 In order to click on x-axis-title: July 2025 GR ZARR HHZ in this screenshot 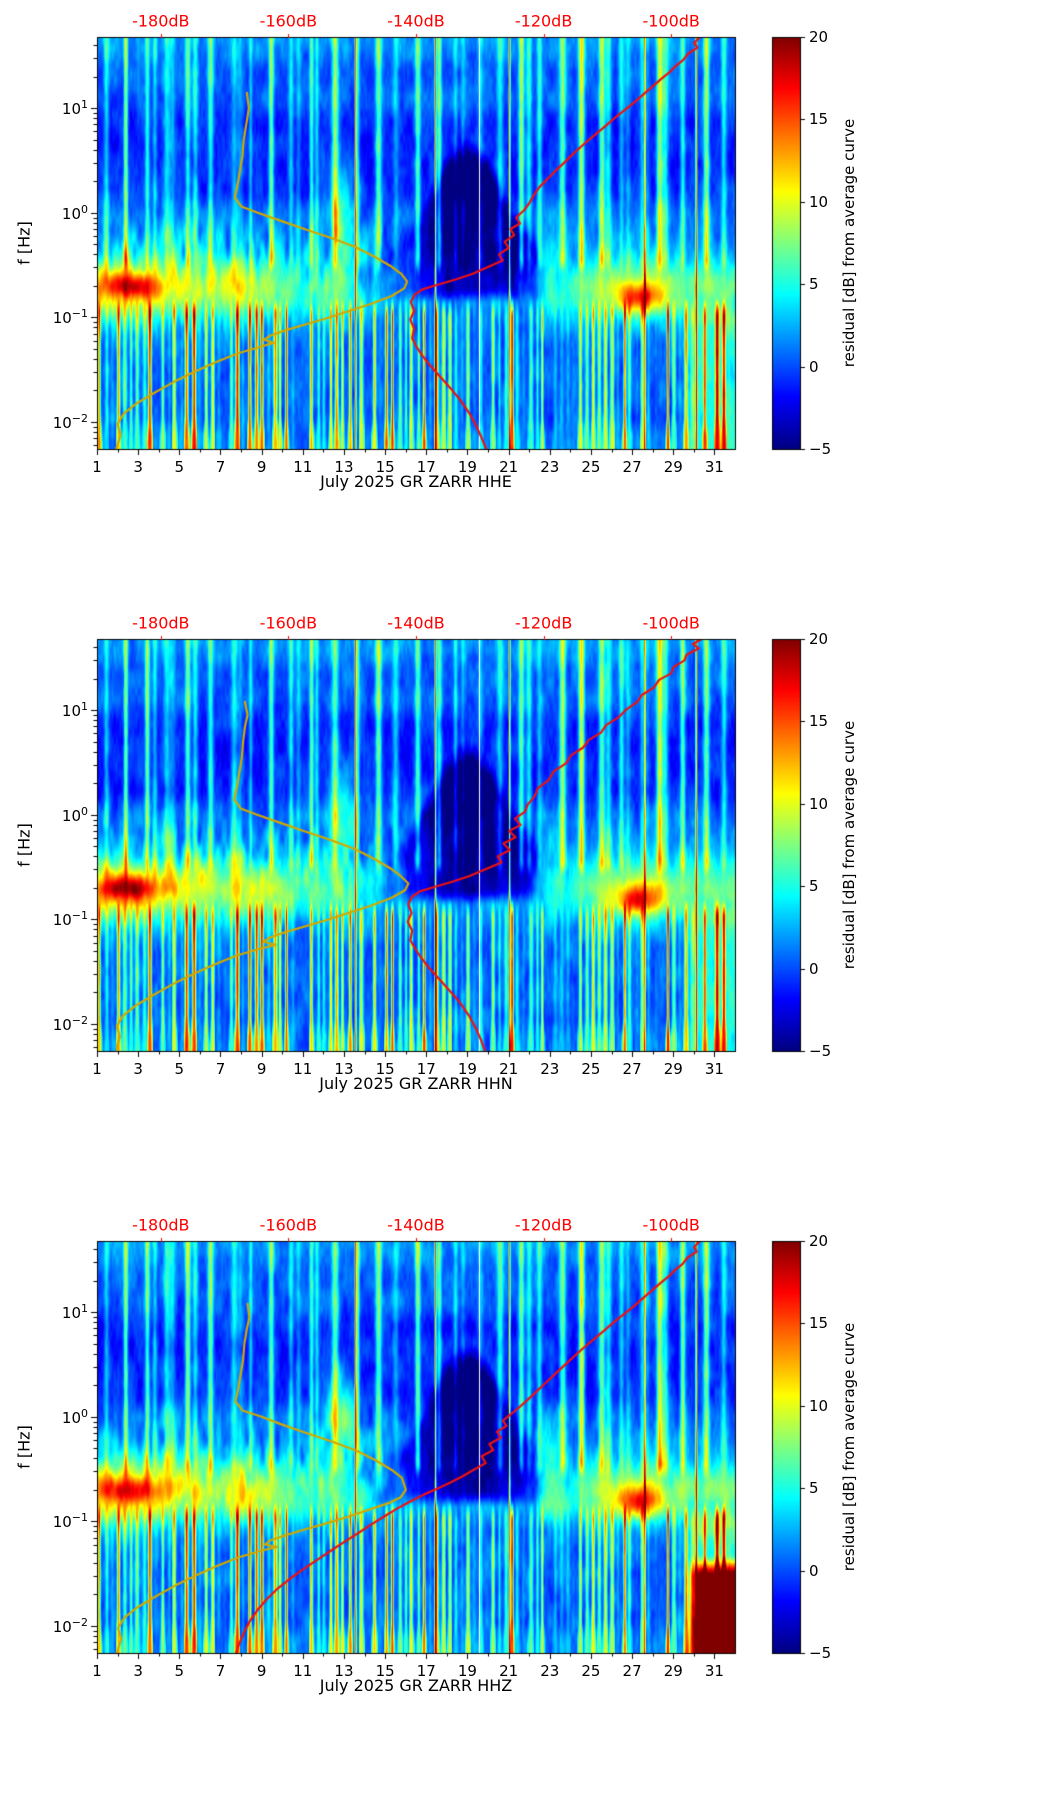, I will do `click(416, 1685)`.